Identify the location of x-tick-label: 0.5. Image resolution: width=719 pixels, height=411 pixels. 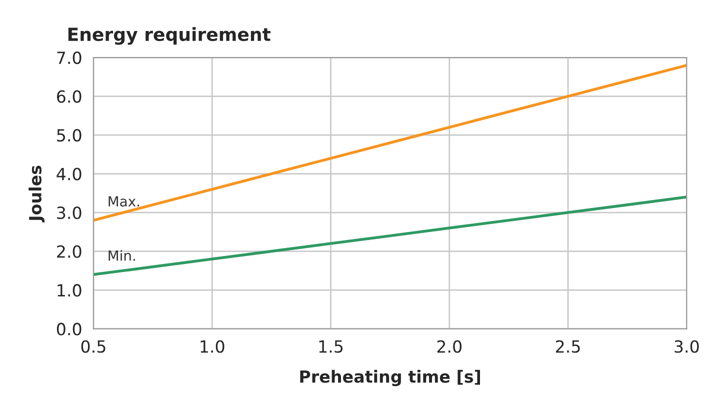
(93, 346).